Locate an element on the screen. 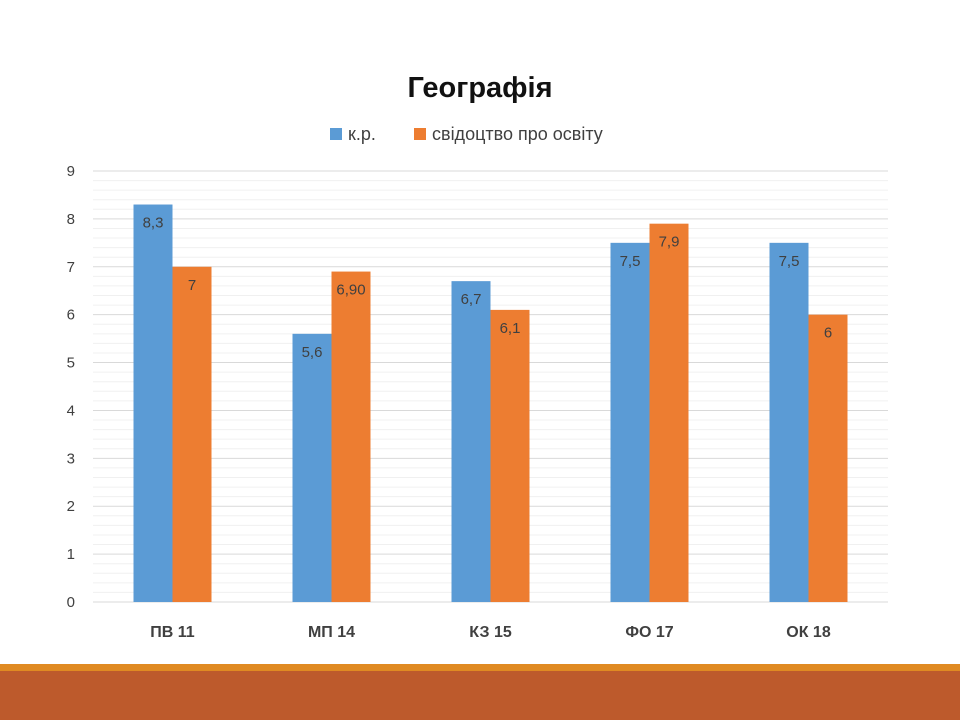  footer-accent-line is located at coordinates (480, 667).